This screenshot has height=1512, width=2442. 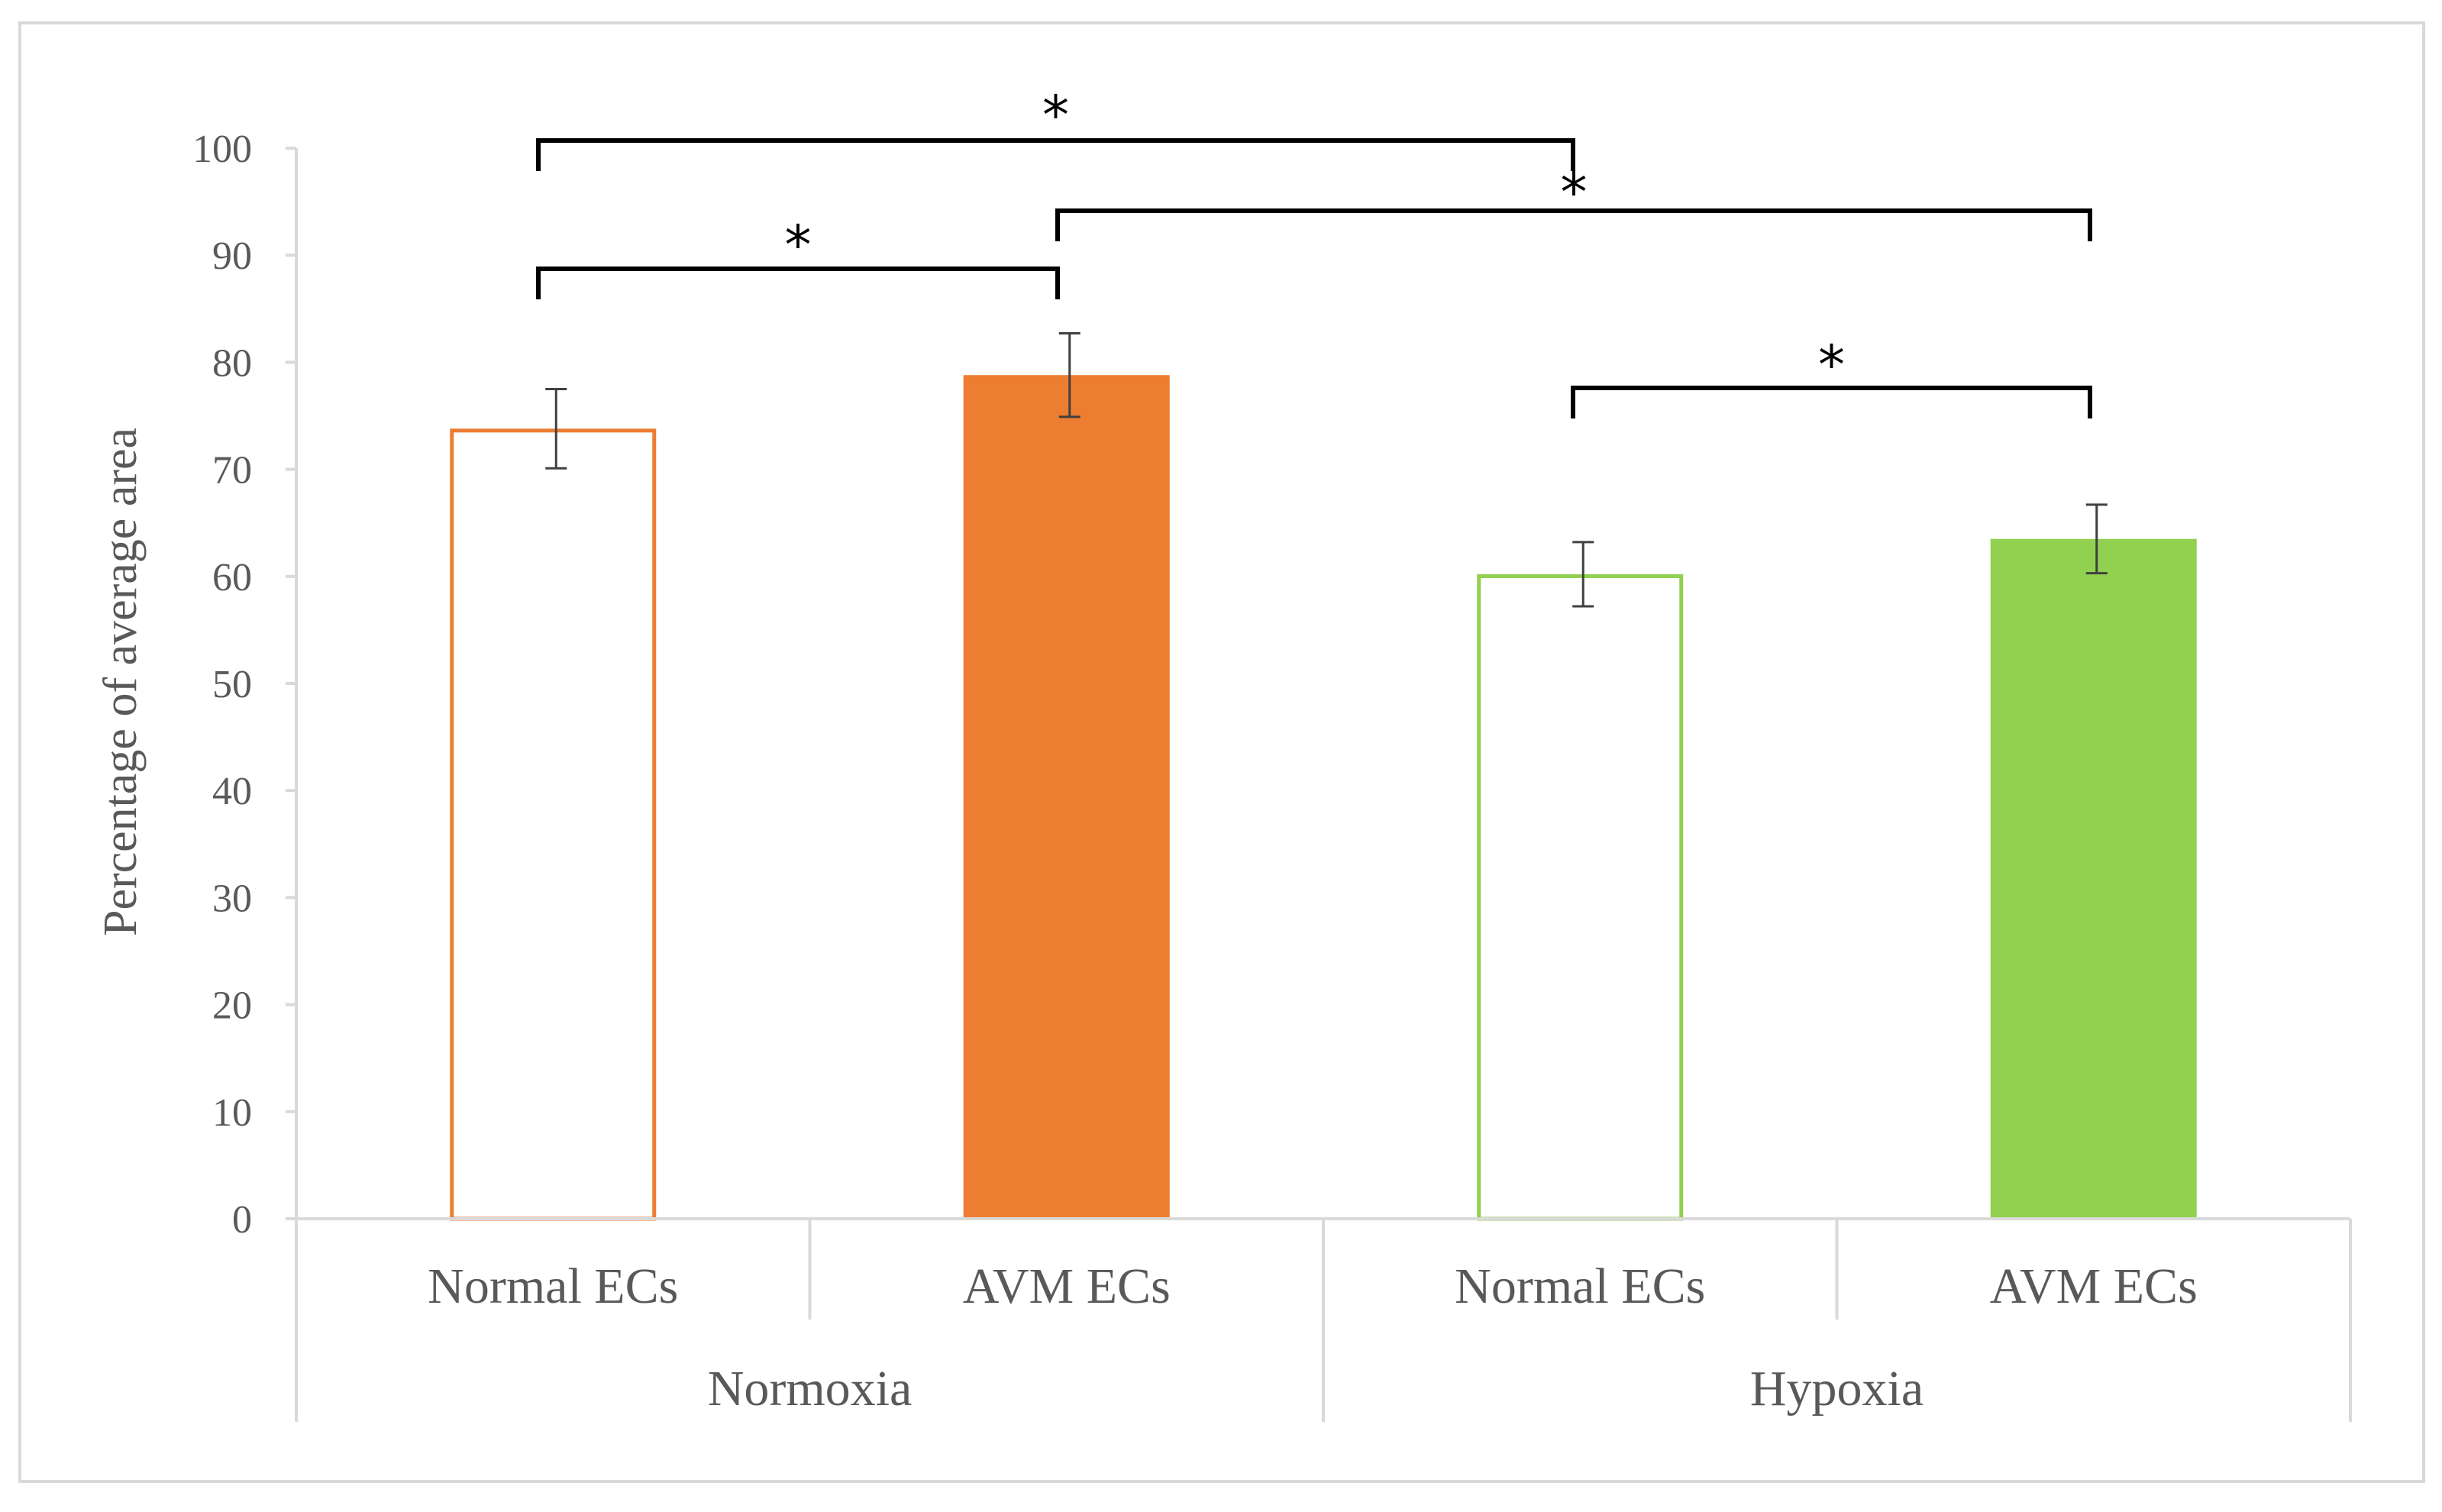 I want to click on significance-bracket-0: *, so click(x=1055, y=128).